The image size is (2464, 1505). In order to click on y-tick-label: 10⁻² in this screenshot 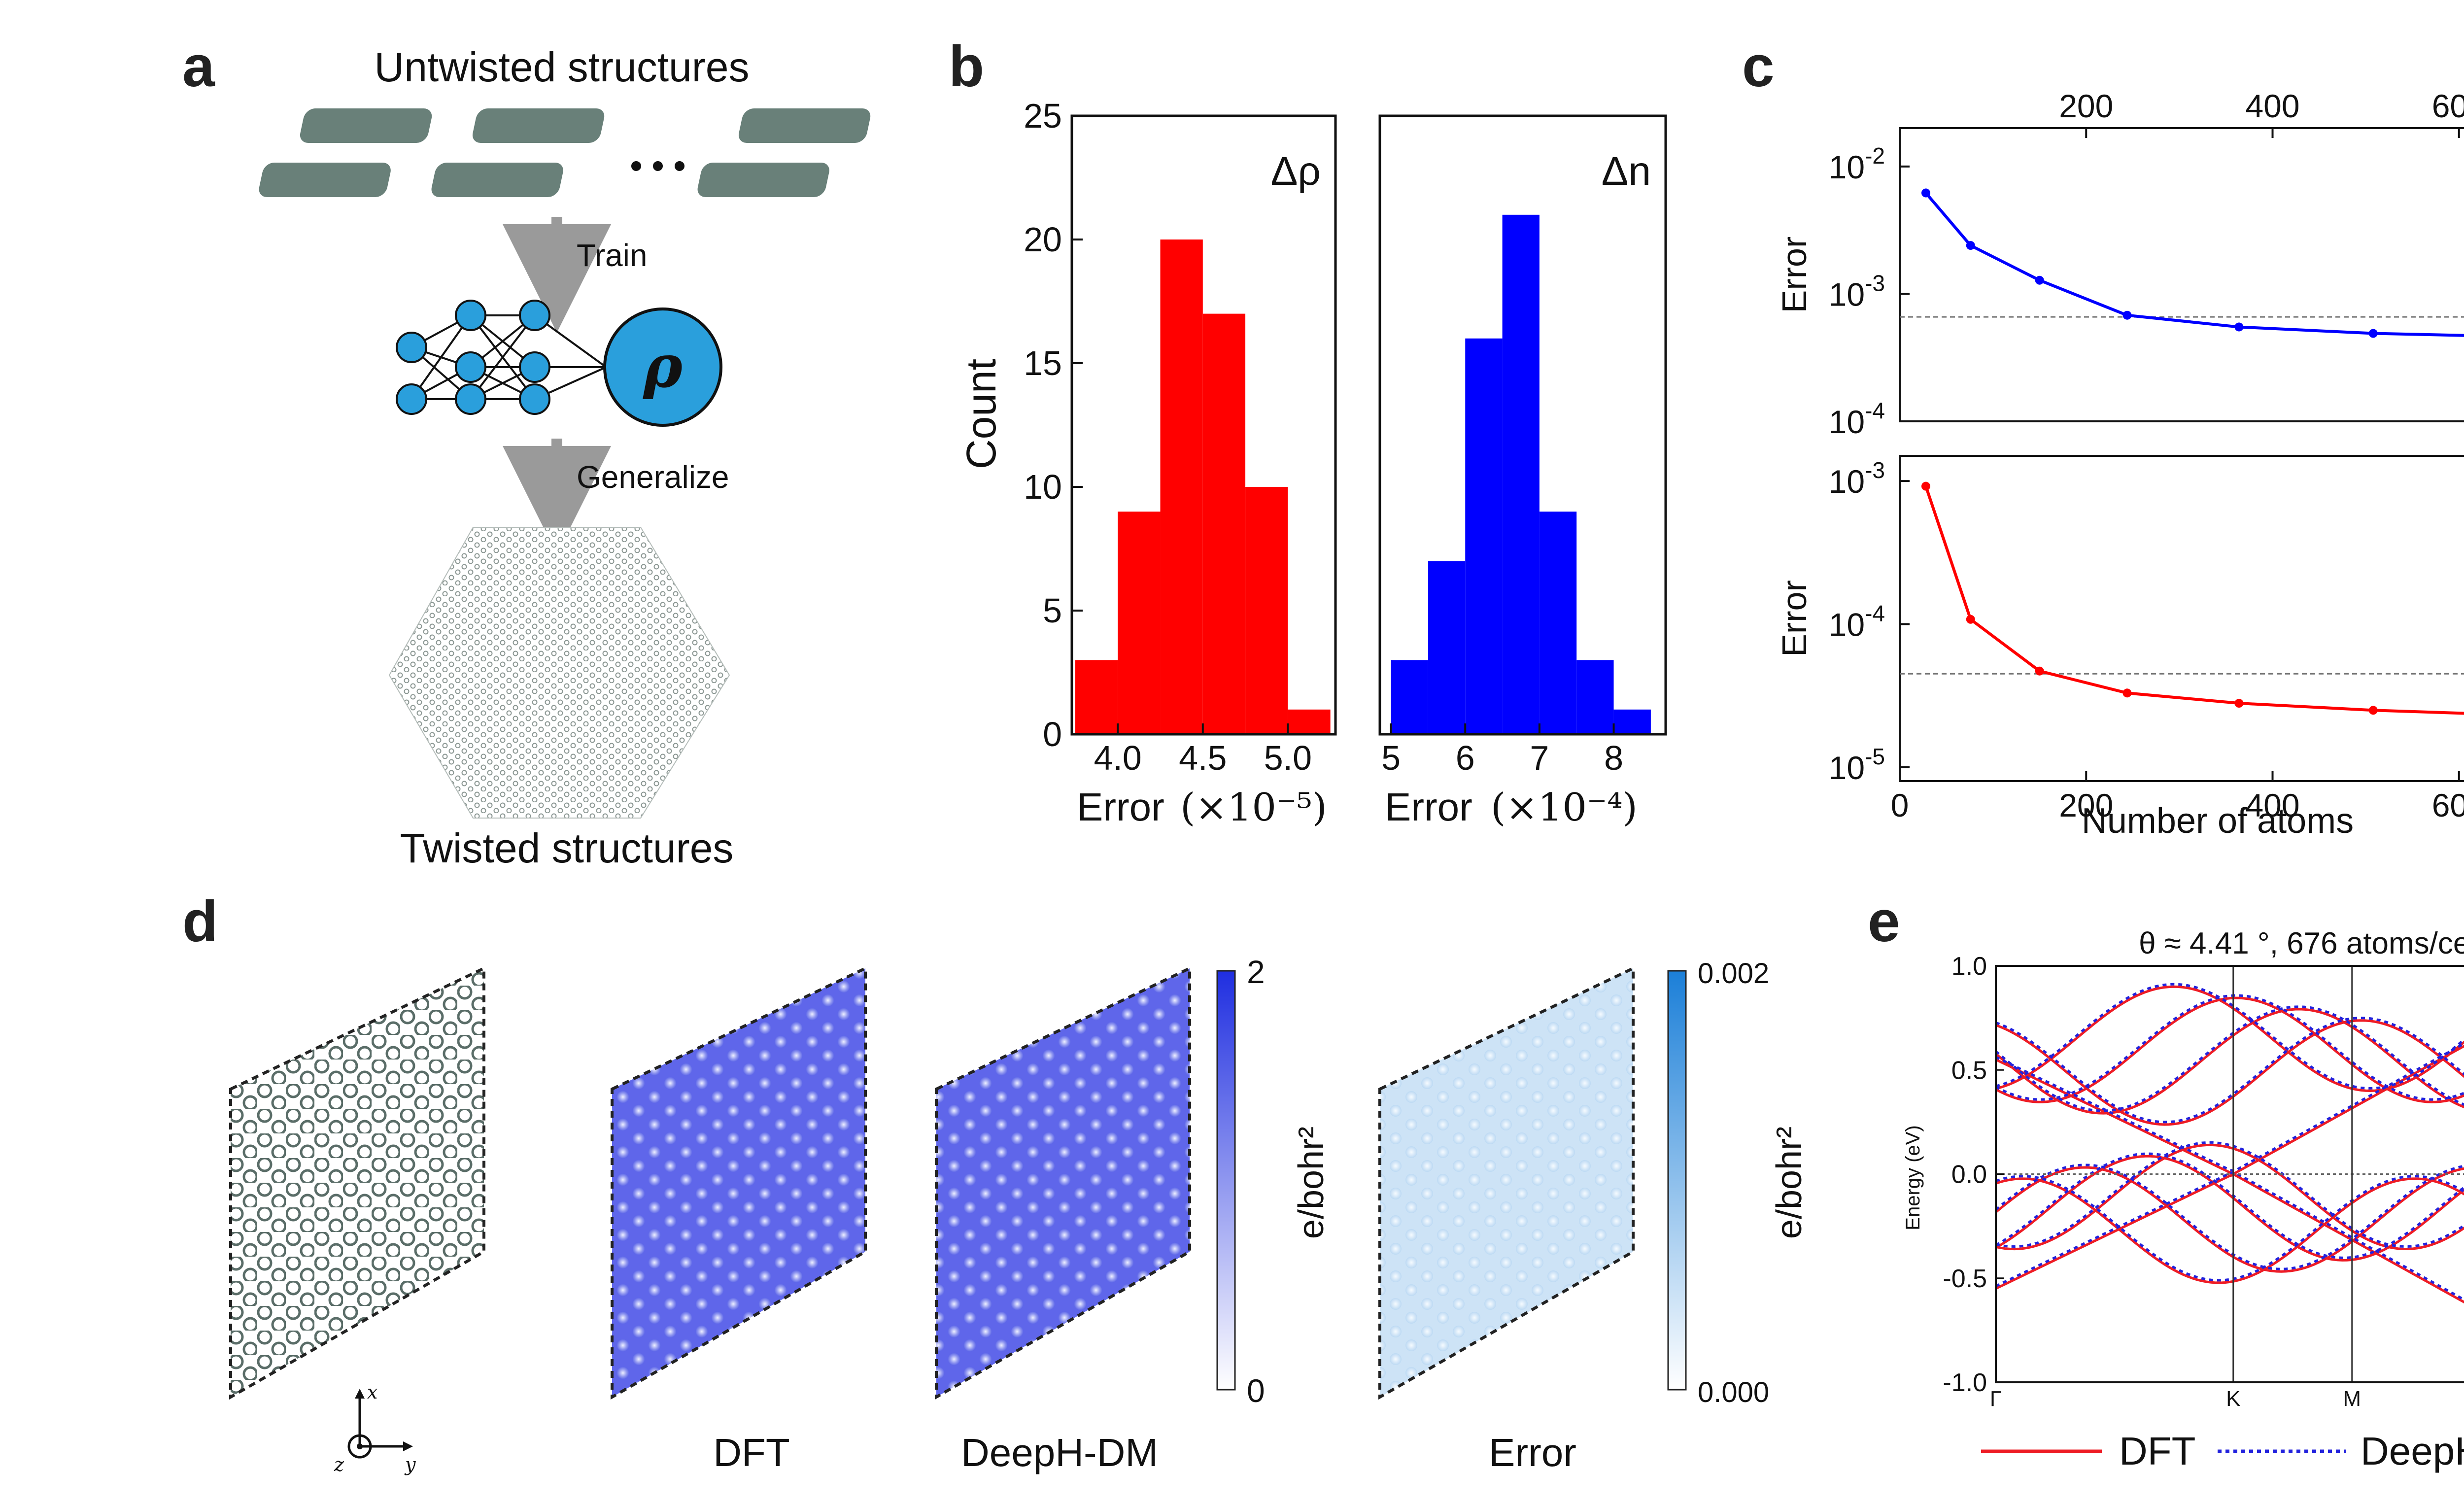, I will do `click(1857, 164)`.